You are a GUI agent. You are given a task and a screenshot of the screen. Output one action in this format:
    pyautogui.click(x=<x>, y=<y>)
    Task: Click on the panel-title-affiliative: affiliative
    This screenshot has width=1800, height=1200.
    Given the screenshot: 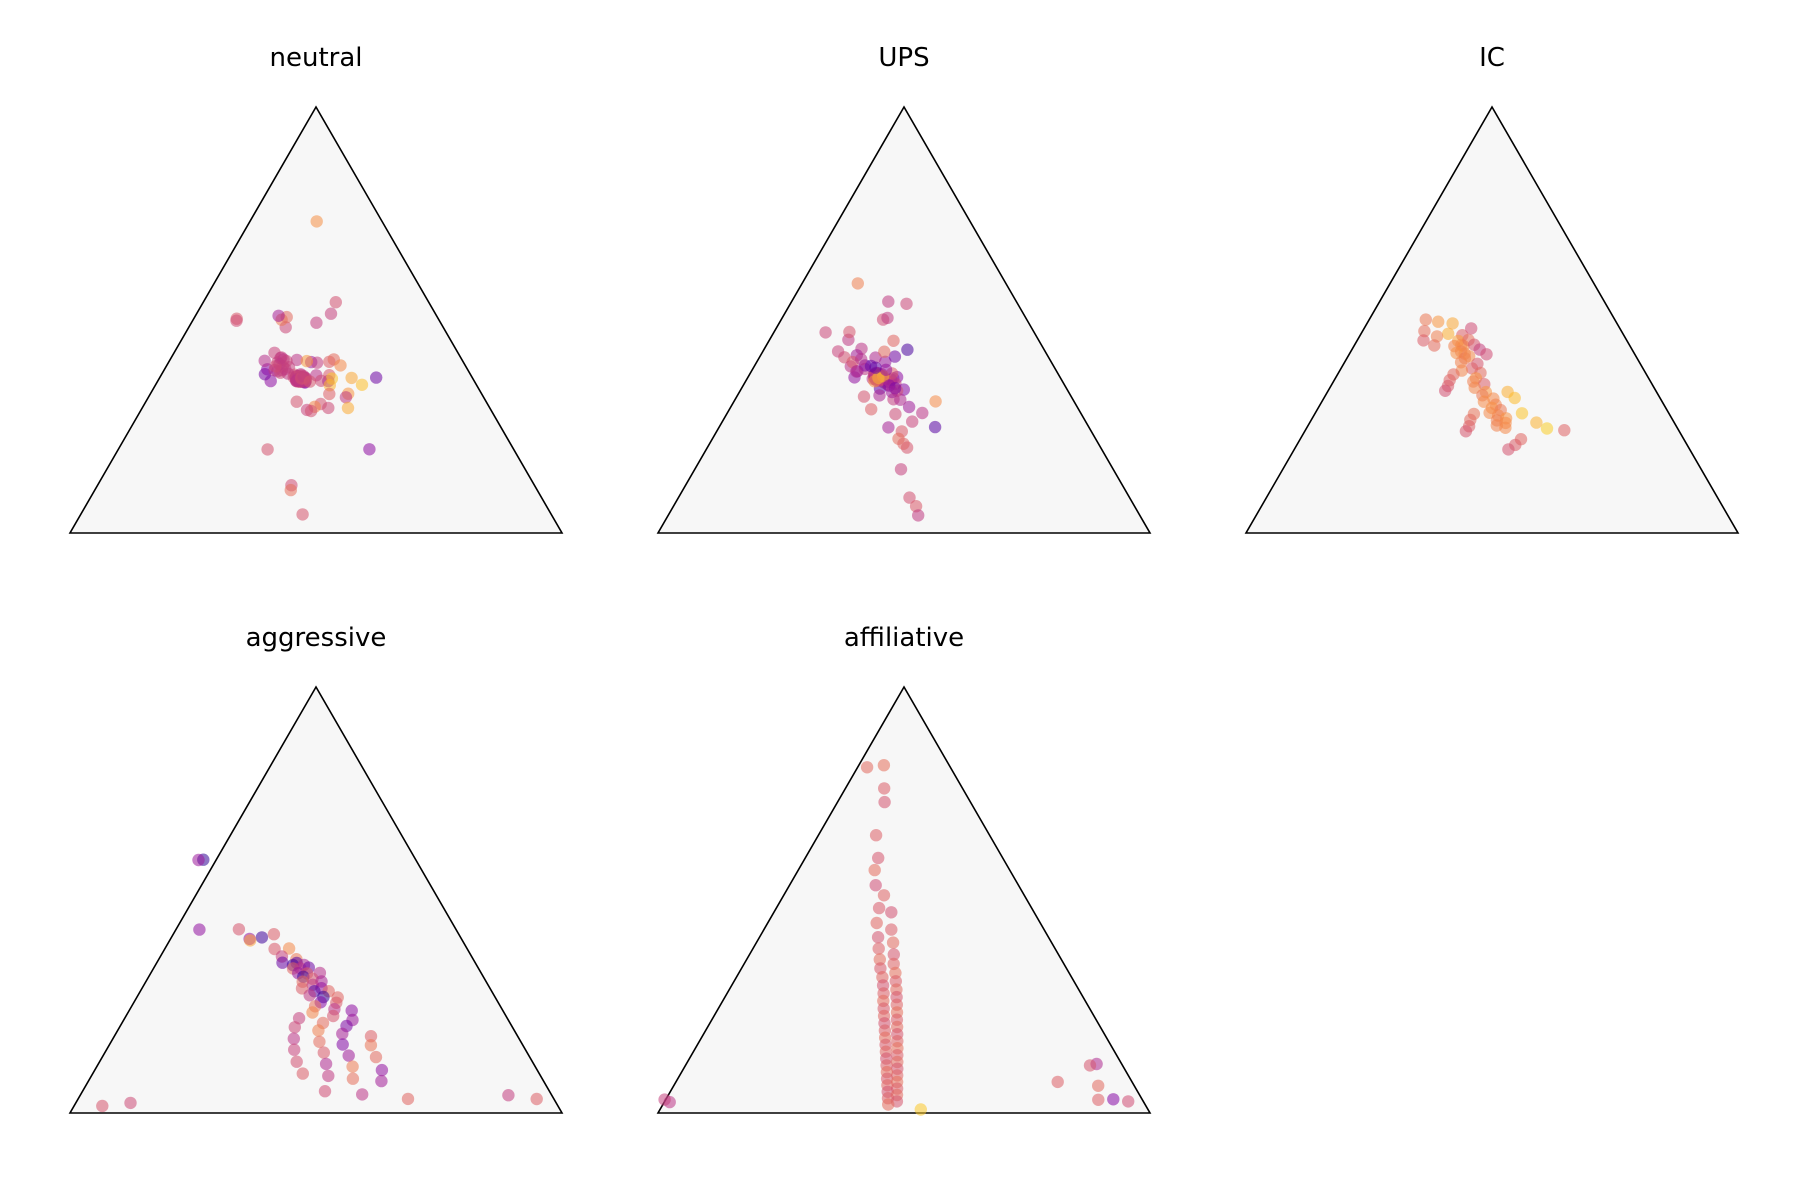 What is the action you would take?
    pyautogui.click(x=904, y=638)
    